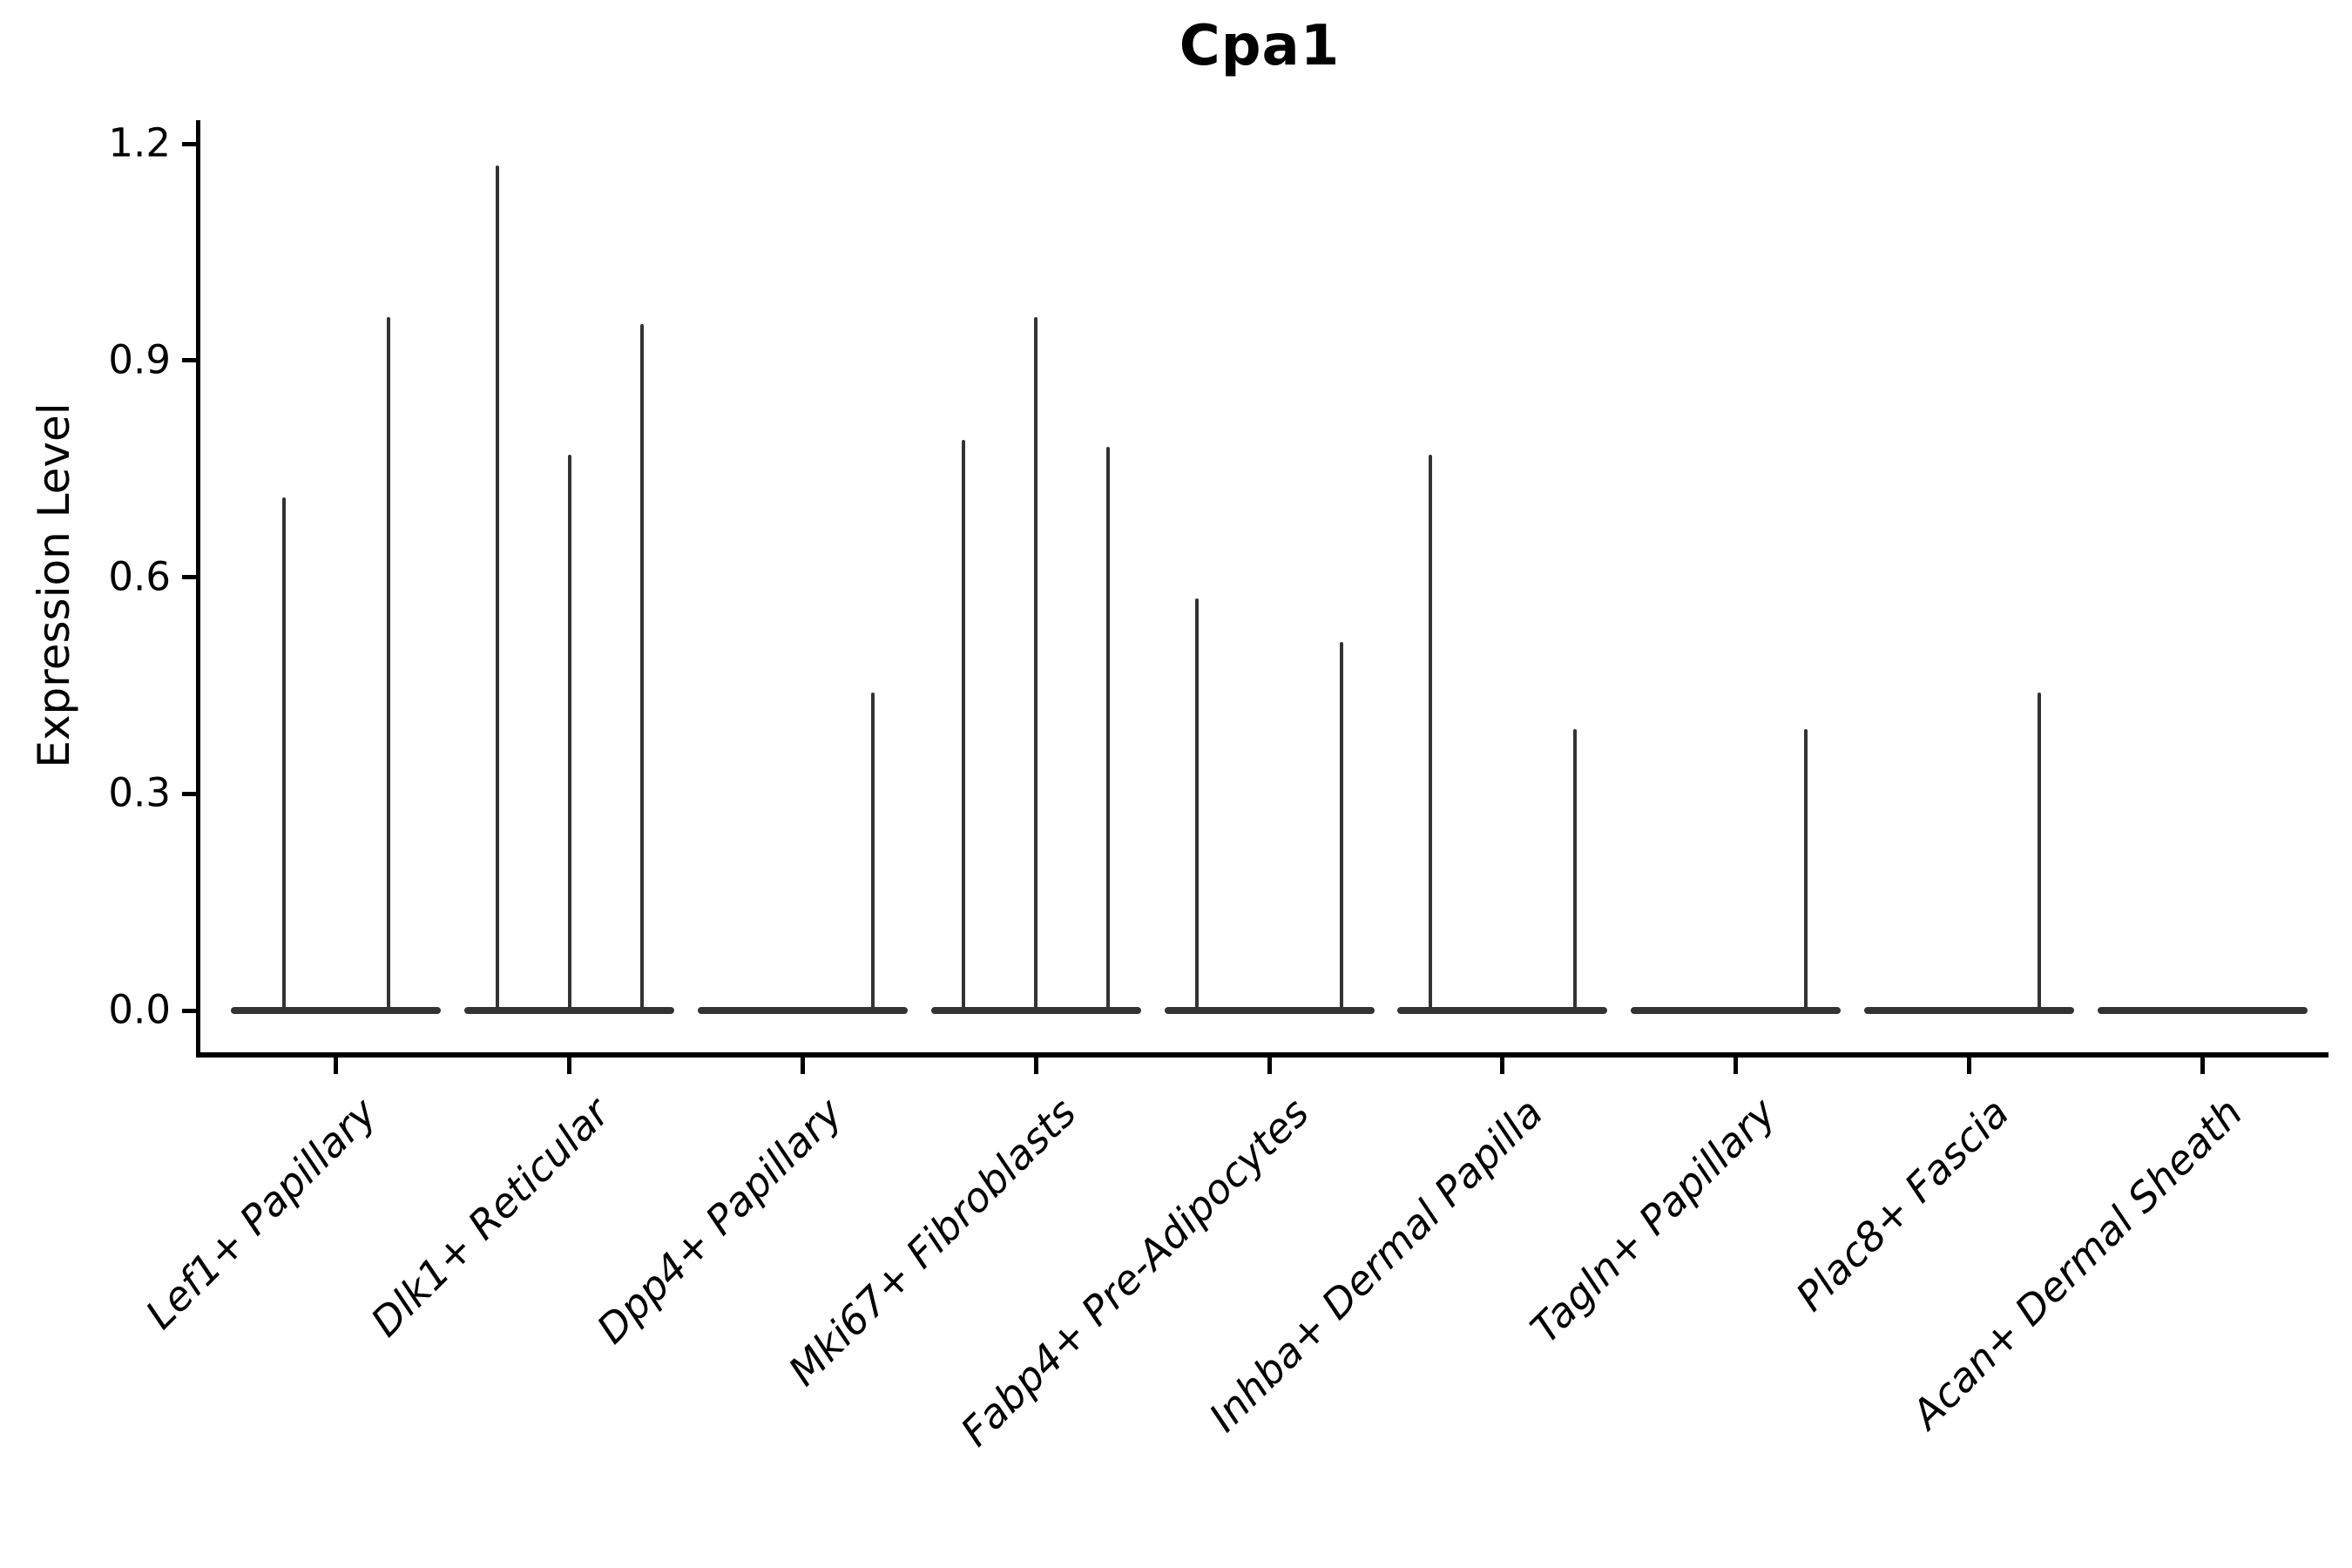 This screenshot has width=2352, height=1568. What do you see at coordinates (1260, 46) in the screenshot?
I see `chart-title: Cpa1` at bounding box center [1260, 46].